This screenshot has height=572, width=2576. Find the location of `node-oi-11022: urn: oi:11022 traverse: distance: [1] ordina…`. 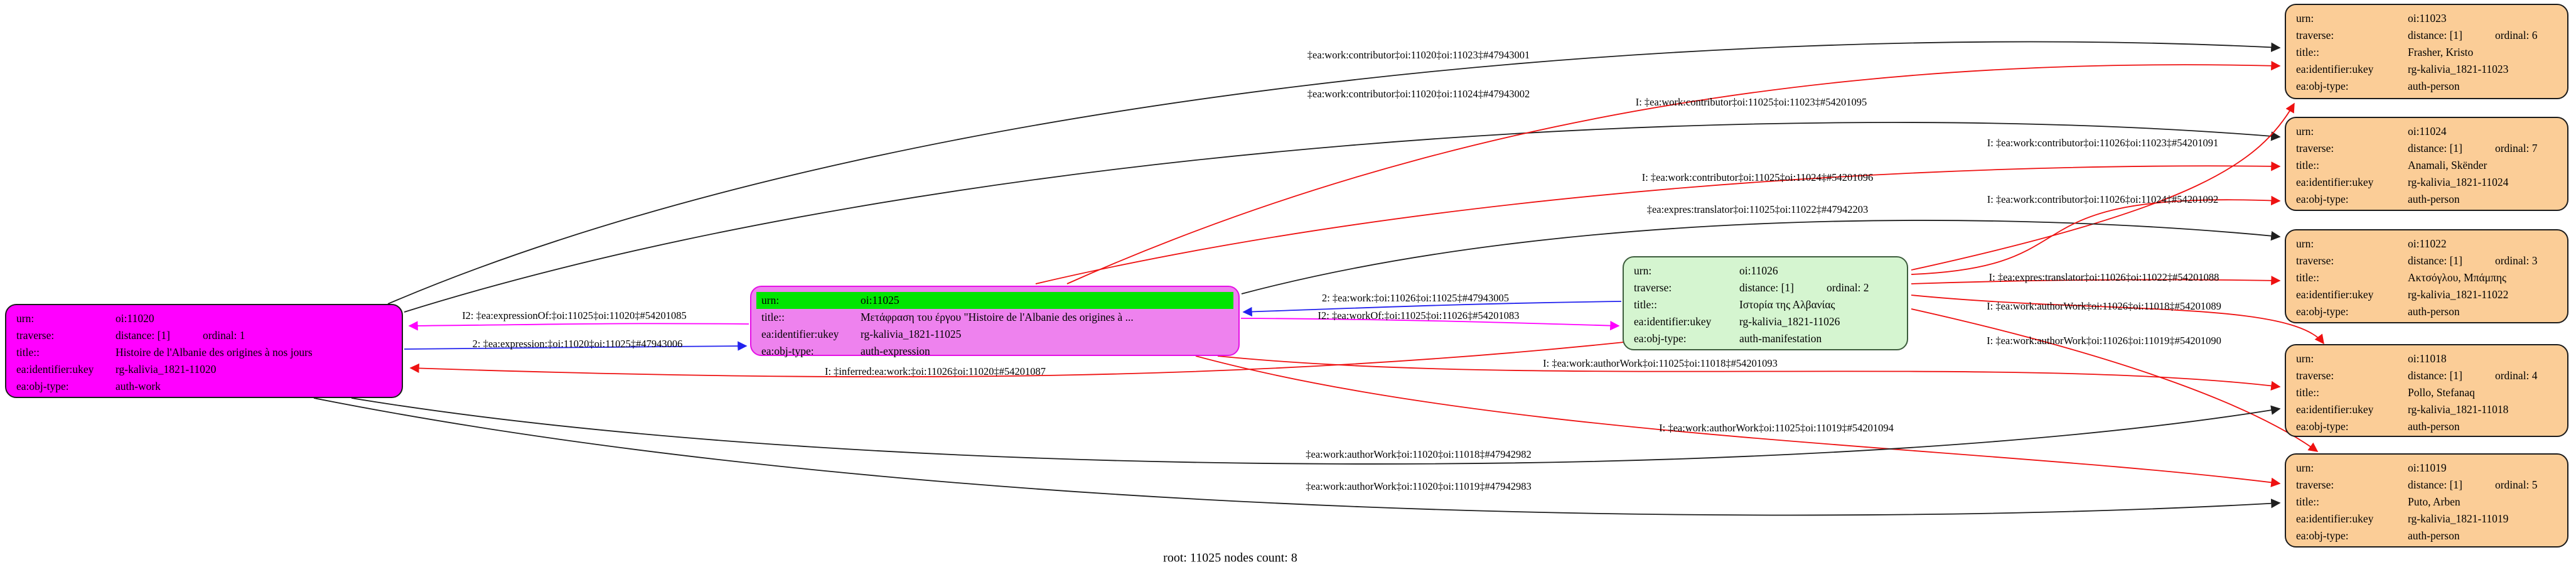

node-oi-11022: urn: oi:11022 traverse: distance: [1] ordina… is located at coordinates (2426, 276).